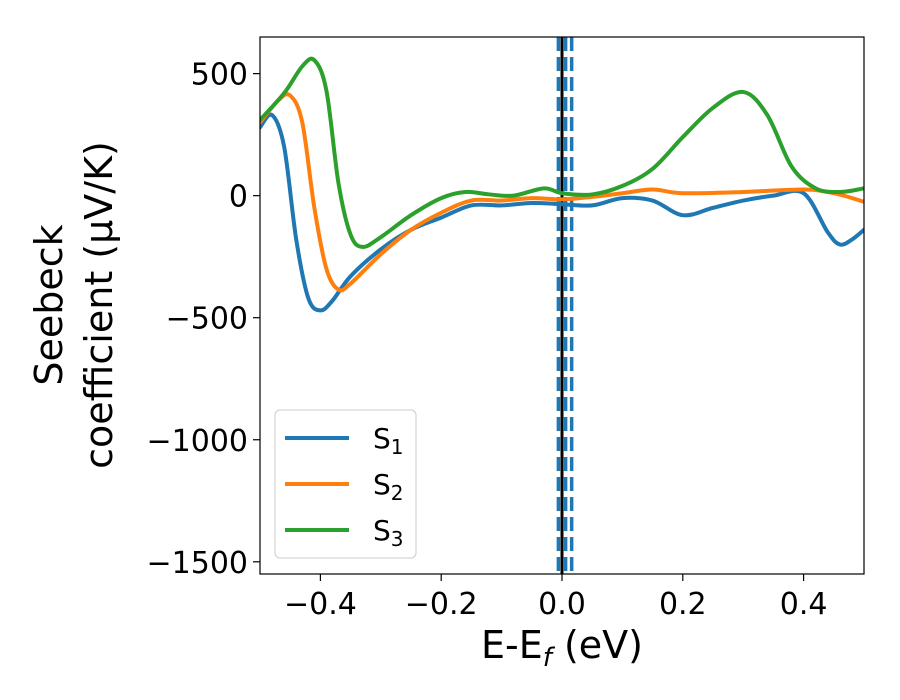 The height and width of the screenshot is (700, 900). What do you see at coordinates (562, 648) in the screenshot?
I see `x-axis-label: E-Ef (eV)` at bounding box center [562, 648].